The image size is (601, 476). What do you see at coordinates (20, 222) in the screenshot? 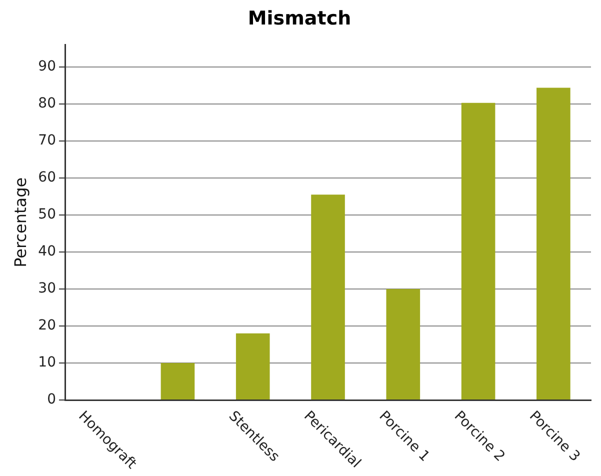
I see `y-axis-title: Percentage` at bounding box center [20, 222].